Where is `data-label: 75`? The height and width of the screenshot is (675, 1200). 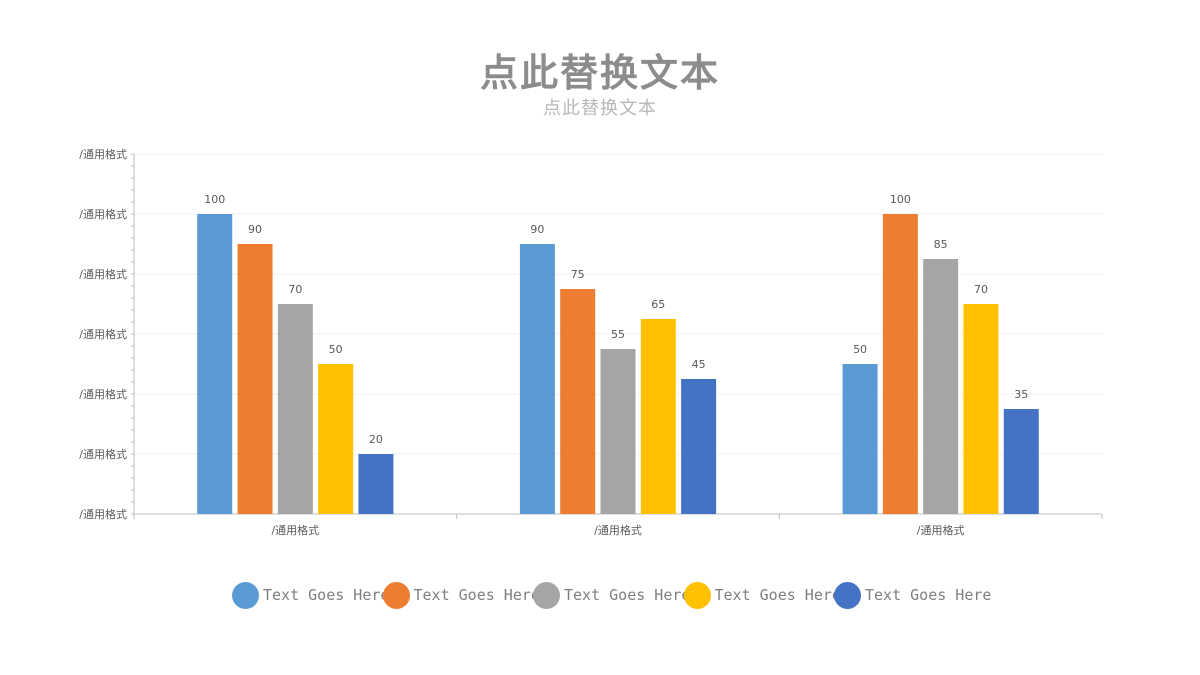 data-label: 75 is located at coordinates (578, 274).